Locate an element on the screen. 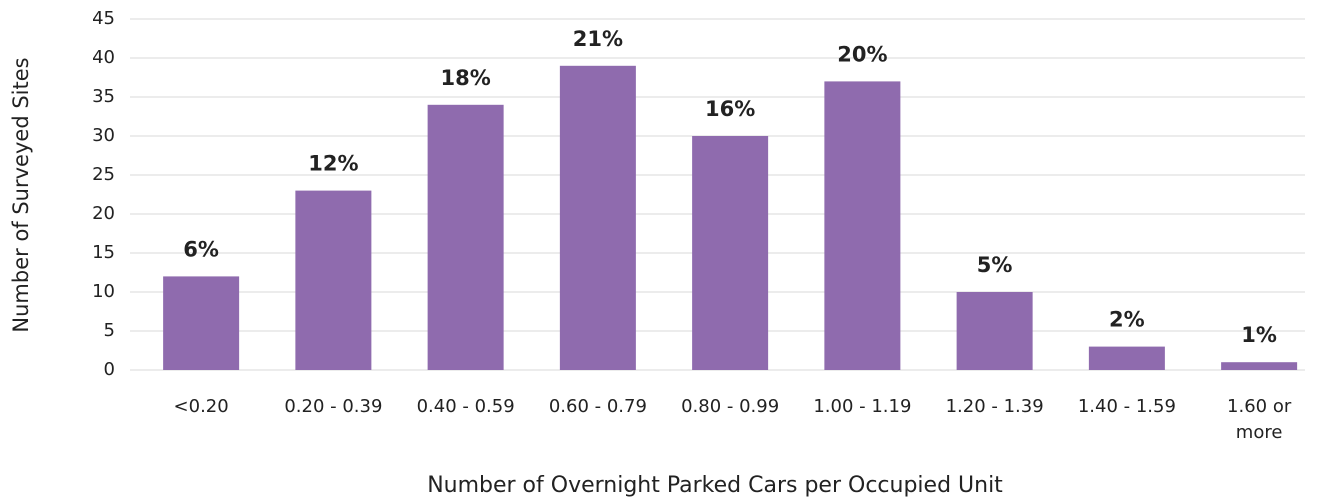 This screenshot has width=1317, height=502. x-tick-label-box: 0.80 - 0.99 is located at coordinates (730, 406).